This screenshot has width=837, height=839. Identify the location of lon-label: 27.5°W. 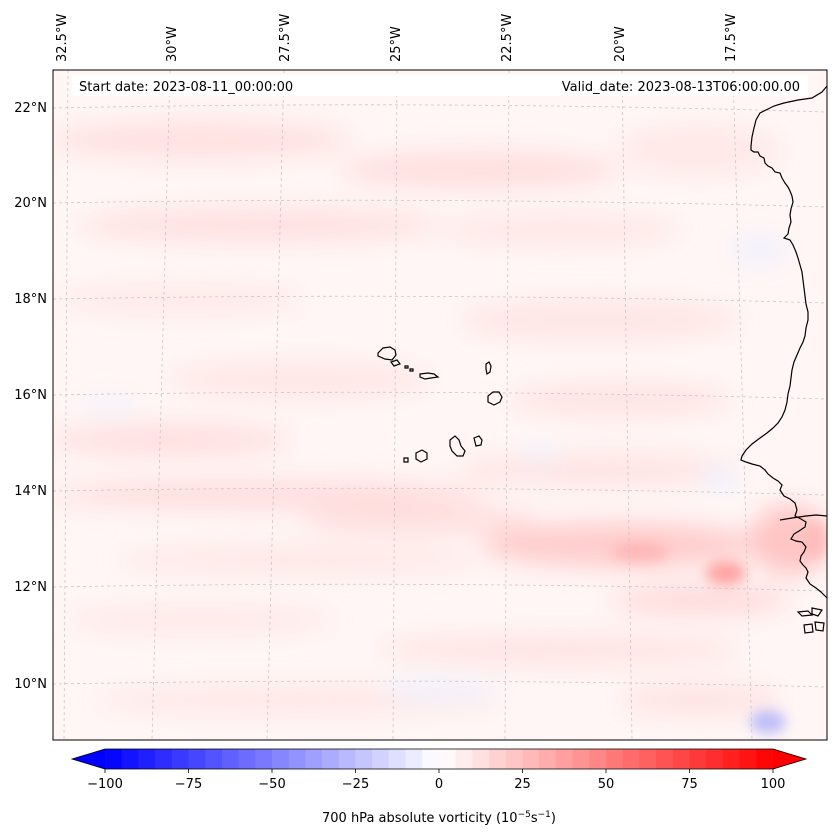
(285, 38).